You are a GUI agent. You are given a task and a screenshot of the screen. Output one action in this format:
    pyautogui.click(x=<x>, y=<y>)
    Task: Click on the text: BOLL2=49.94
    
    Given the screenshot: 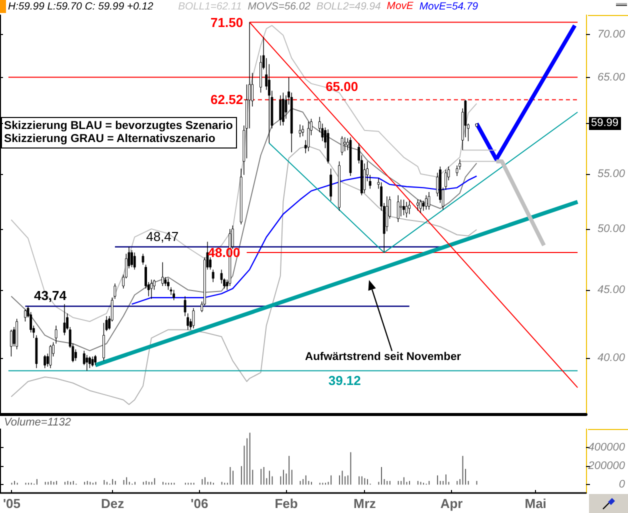 What is the action you would take?
    pyautogui.click(x=349, y=7)
    